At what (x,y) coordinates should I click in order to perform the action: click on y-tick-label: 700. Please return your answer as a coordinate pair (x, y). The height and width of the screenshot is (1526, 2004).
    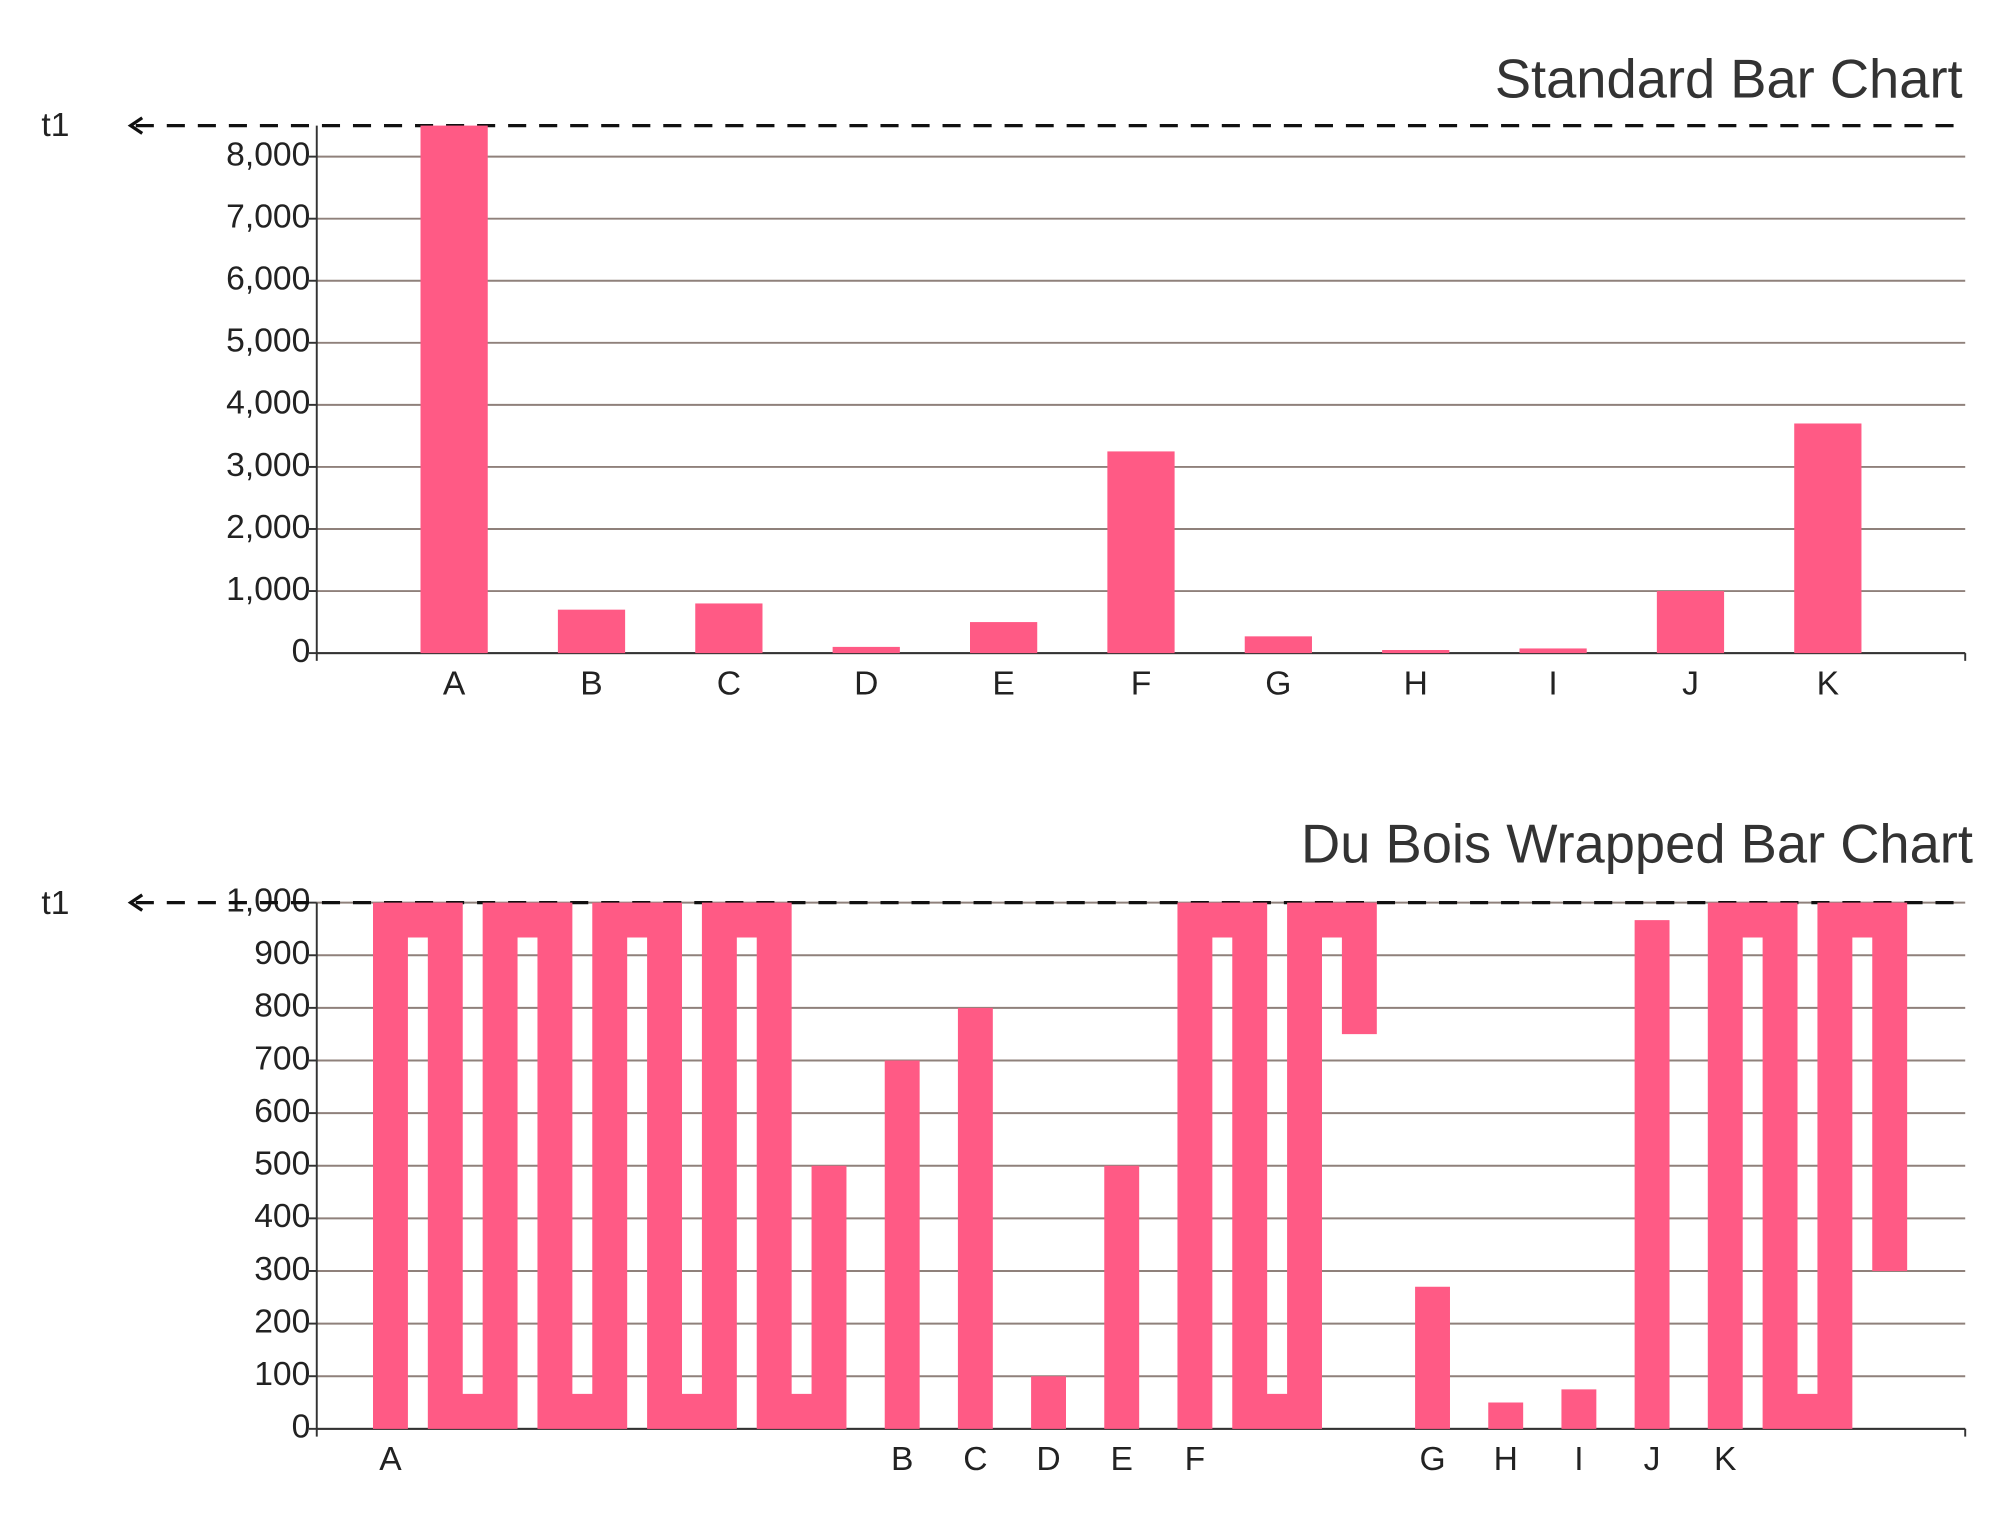
    Looking at the image, I should click on (282, 1058).